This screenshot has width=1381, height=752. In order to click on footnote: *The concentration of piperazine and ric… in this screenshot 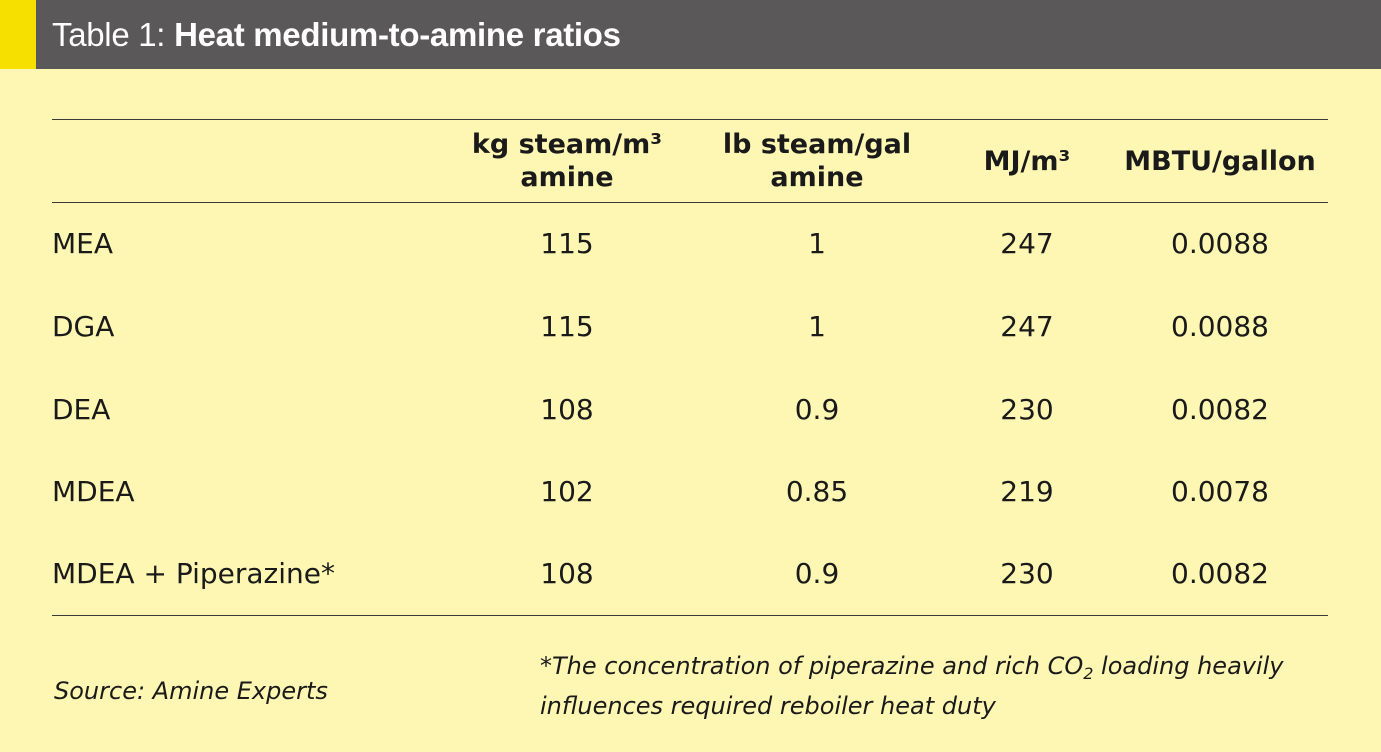, I will do `click(940, 686)`.